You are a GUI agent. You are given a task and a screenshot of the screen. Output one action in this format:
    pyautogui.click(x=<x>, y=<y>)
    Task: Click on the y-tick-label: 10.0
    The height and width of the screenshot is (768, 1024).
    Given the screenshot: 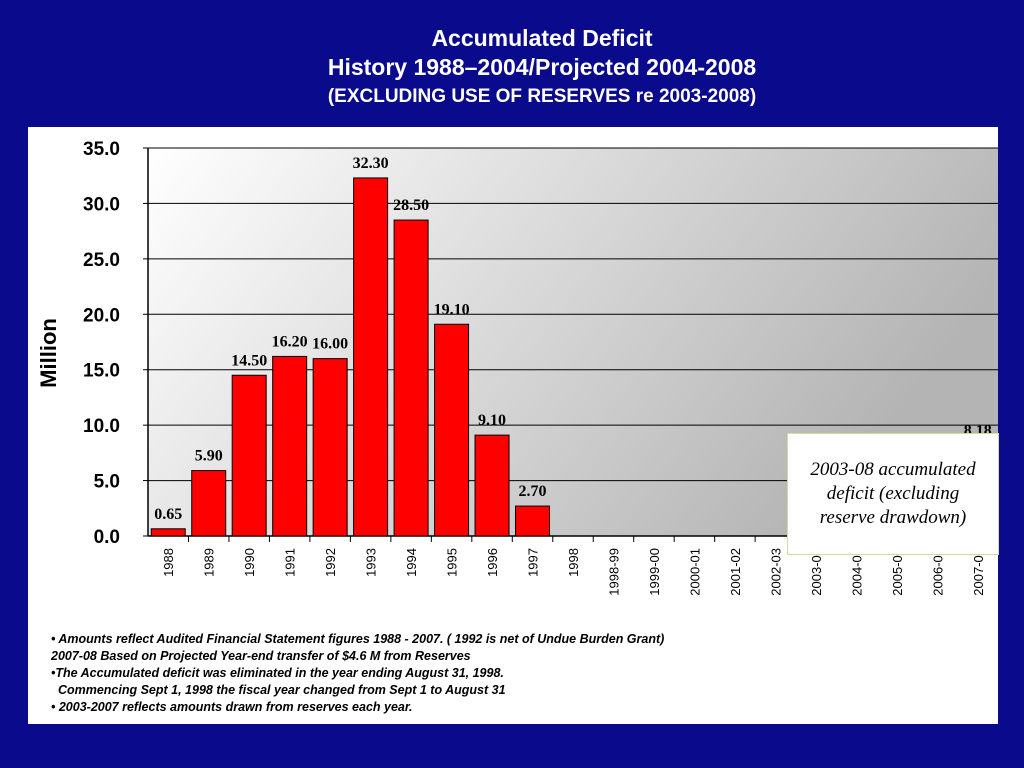 What is the action you would take?
    pyautogui.click(x=101, y=426)
    